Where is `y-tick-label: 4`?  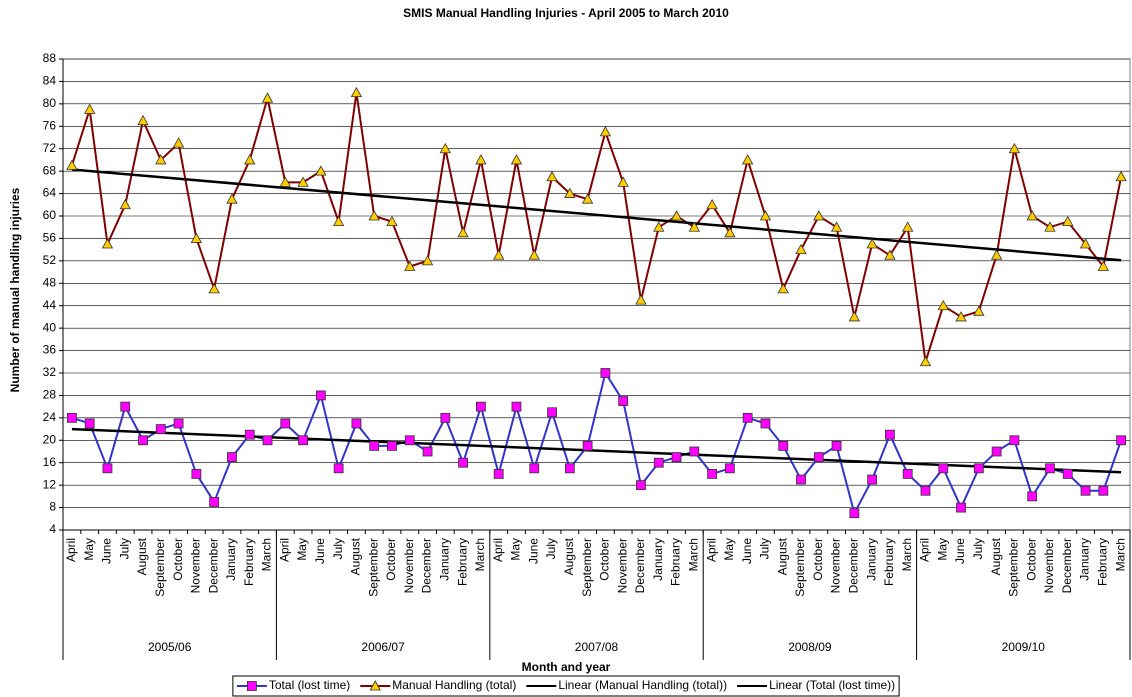
y-tick-label: 4 is located at coordinates (52, 529).